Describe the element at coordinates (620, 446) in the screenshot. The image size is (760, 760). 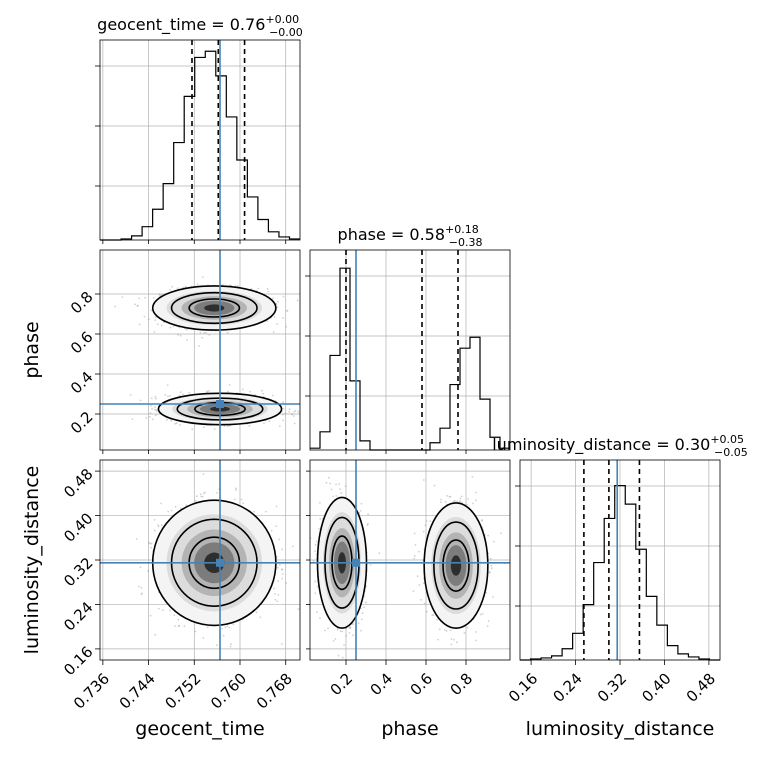
I see `hist-panel-luminosity-distance-title: luminosity_distance = 0.30+0.05 −0.05` at that location.